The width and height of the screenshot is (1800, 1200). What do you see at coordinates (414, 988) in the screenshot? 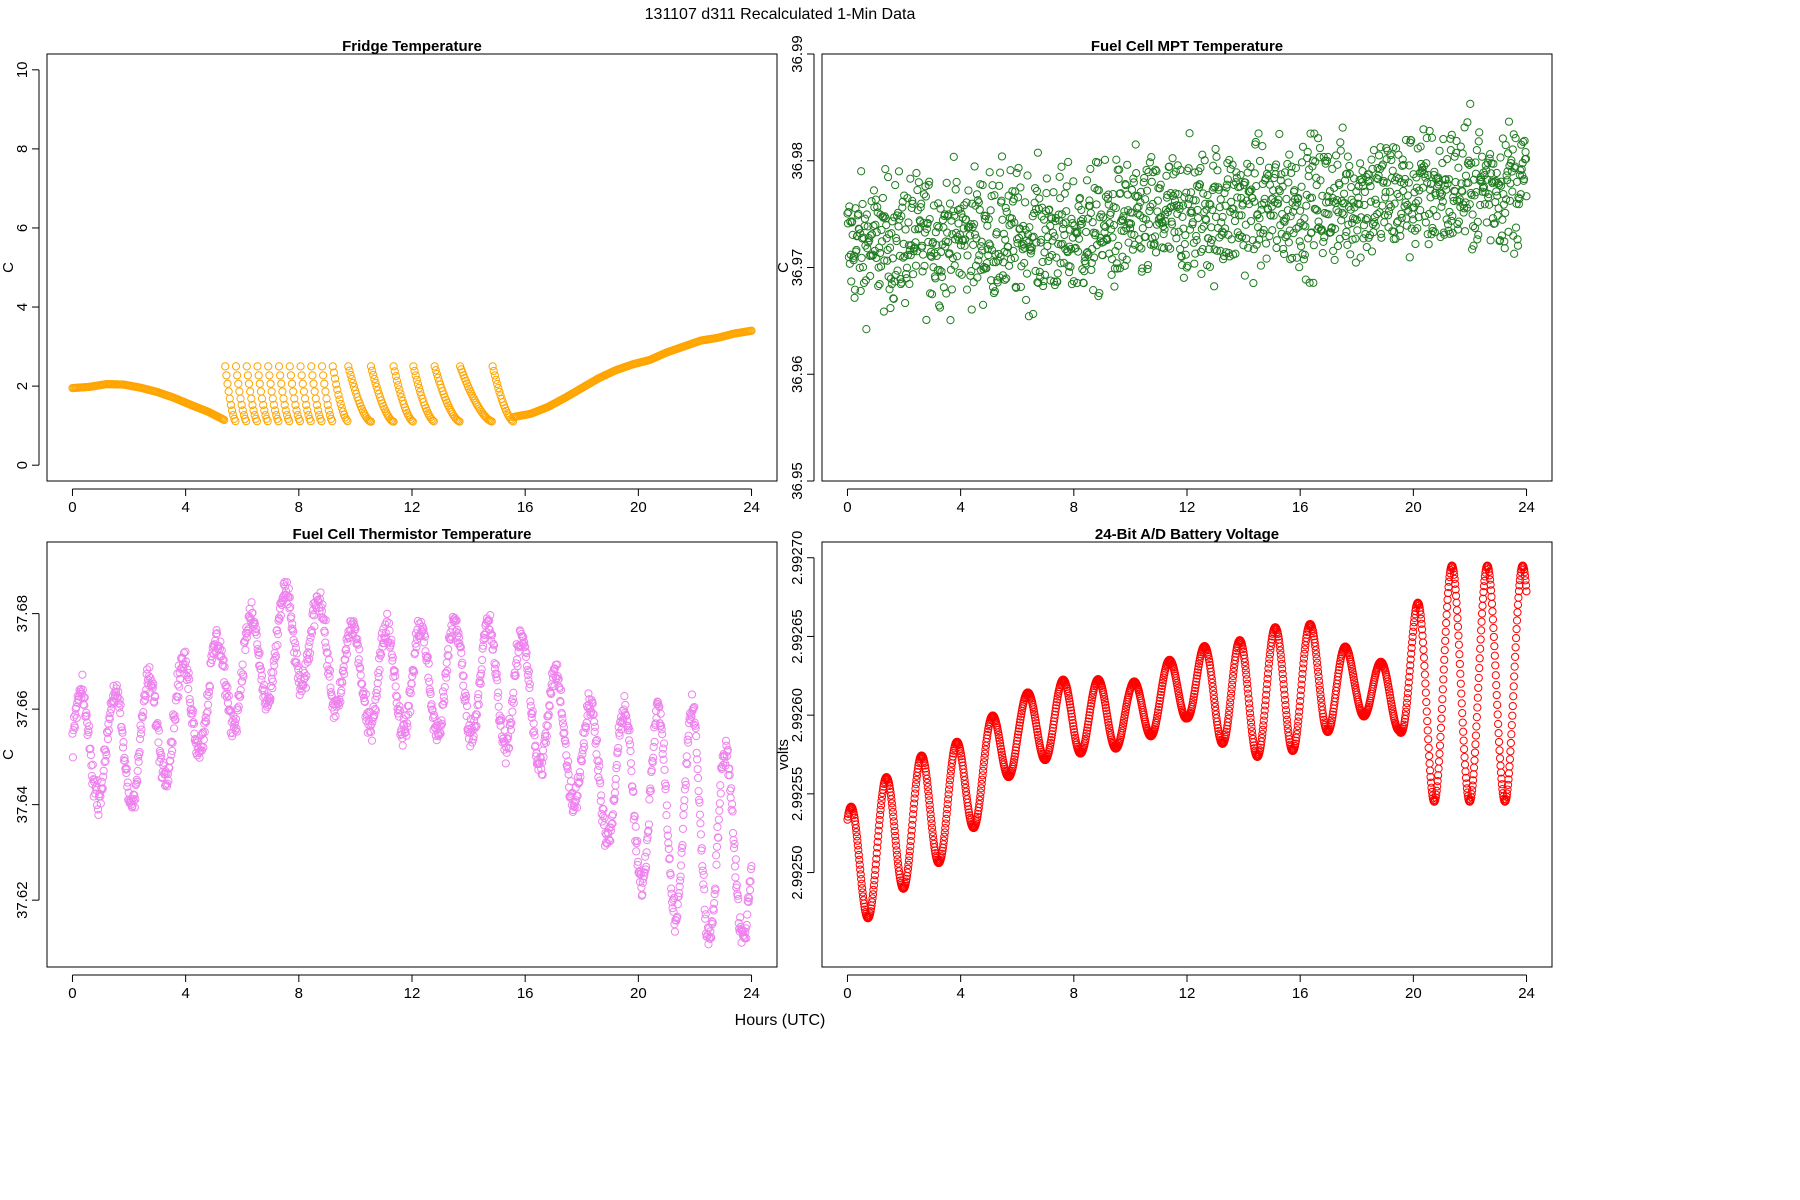
I see `x-axis: 0 4 8 12 16 20 24` at bounding box center [414, 988].